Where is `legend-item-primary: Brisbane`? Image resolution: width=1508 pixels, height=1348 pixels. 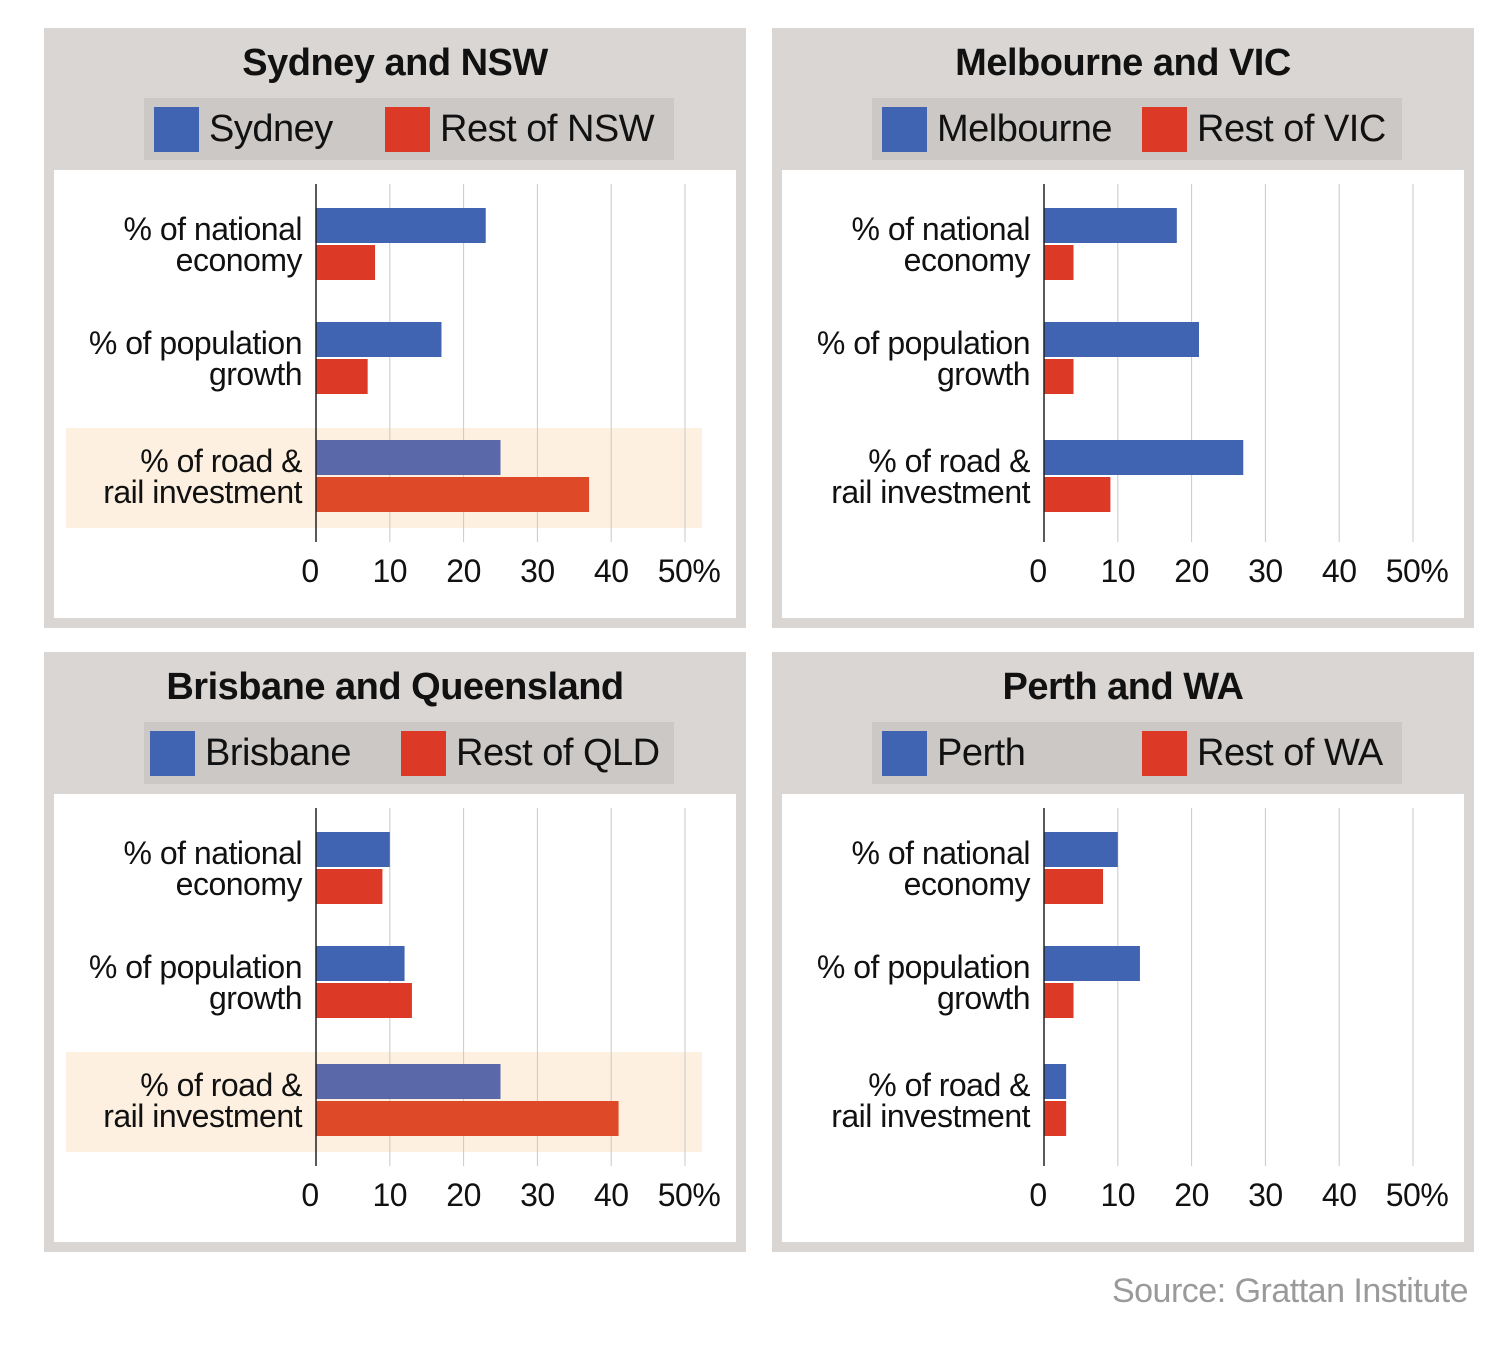
legend-item-primary: Brisbane is located at coordinates (250, 753).